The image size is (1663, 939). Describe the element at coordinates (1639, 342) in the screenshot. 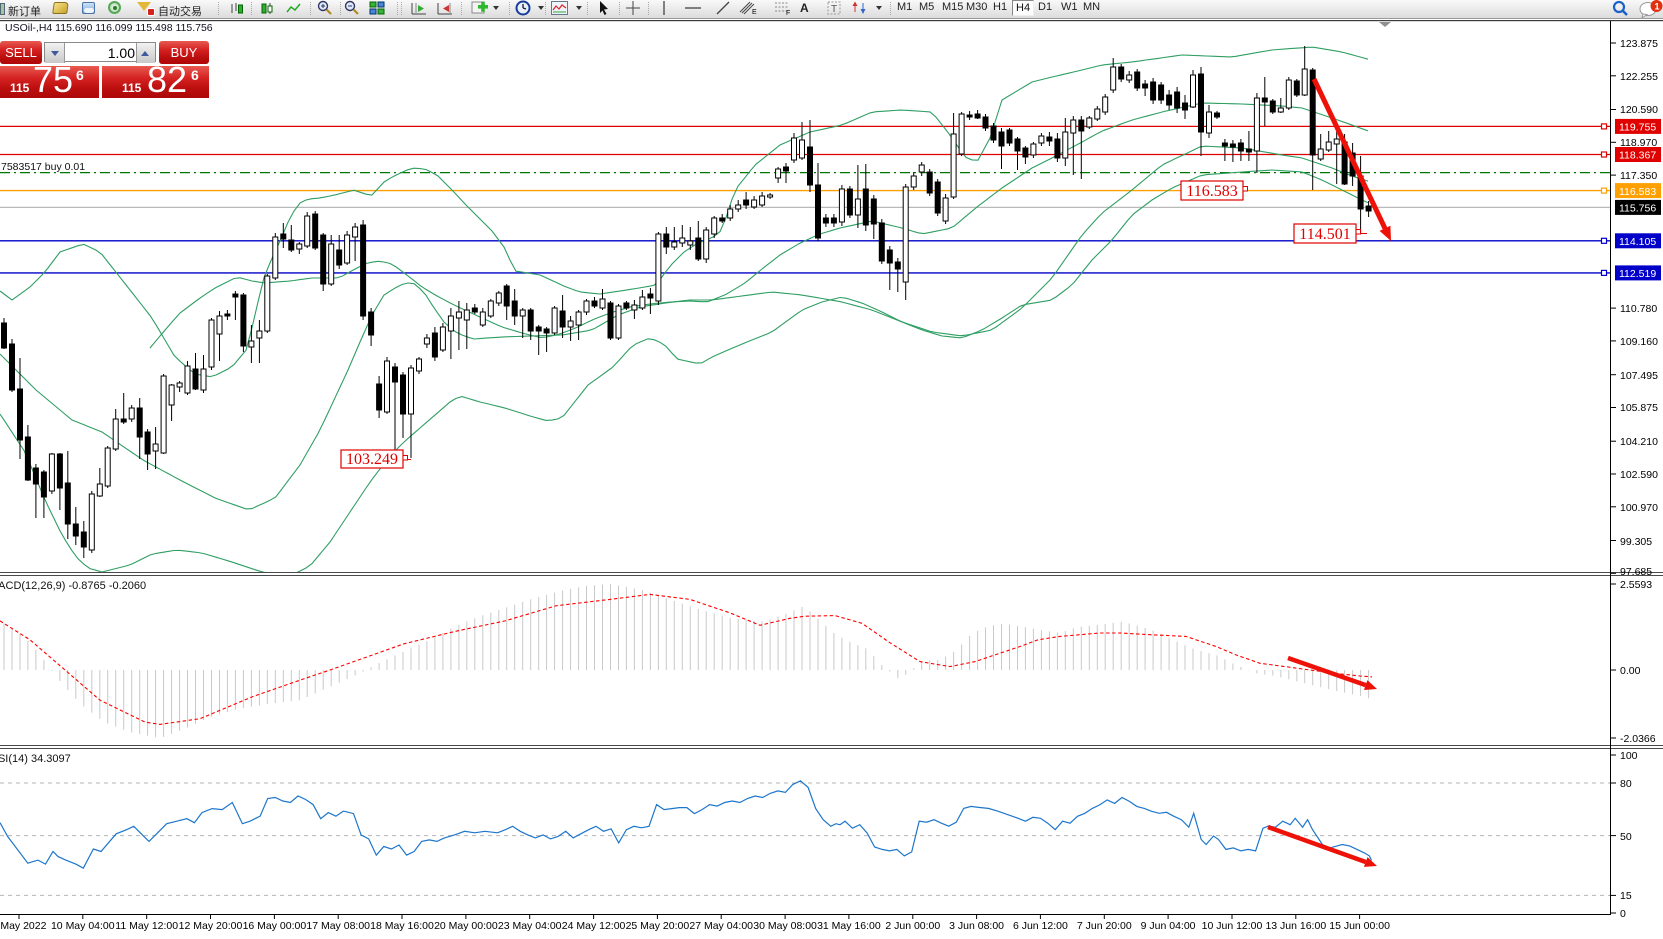

I see `svg-text: 109.160` at that location.